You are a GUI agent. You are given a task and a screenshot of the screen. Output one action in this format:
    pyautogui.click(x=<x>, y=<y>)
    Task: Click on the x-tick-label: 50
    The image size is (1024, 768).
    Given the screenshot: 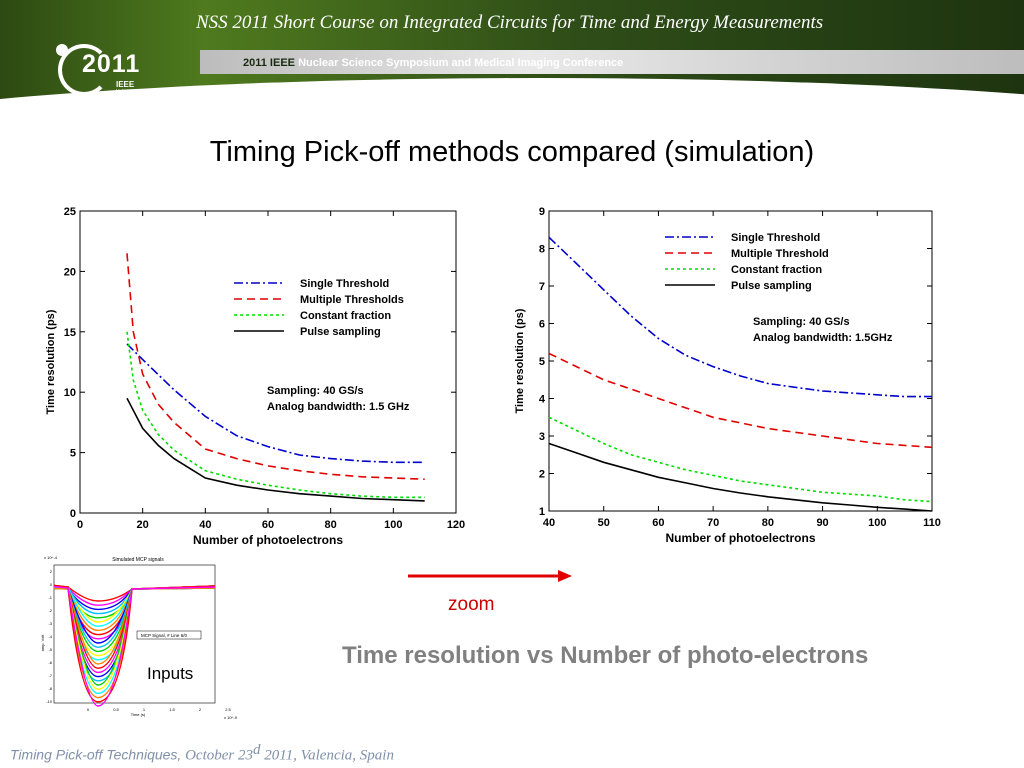 What is the action you would take?
    pyautogui.click(x=604, y=523)
    